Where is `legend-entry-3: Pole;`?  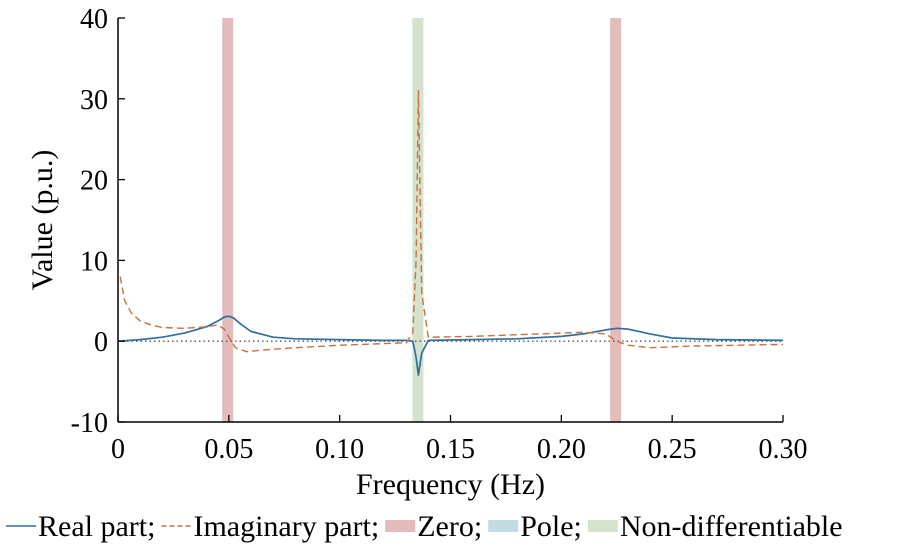 legend-entry-3: Pole; is located at coordinates (535, 526).